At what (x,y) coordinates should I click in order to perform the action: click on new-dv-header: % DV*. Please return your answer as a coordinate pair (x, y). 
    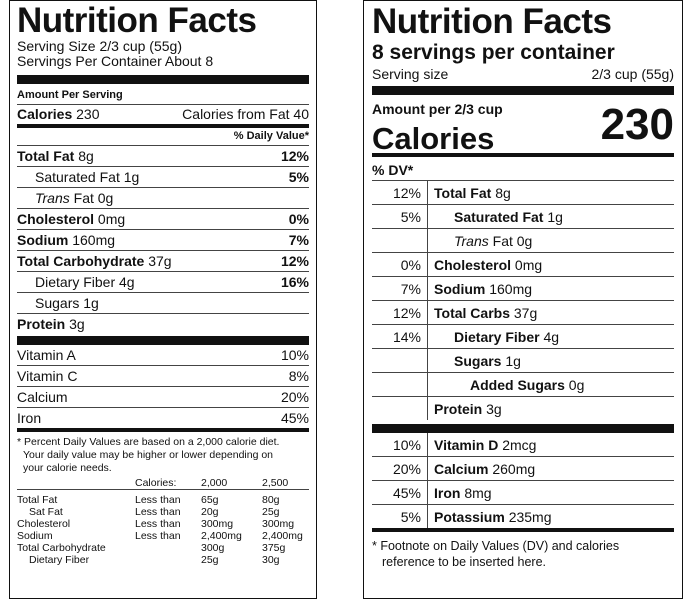
    Looking at the image, I should click on (393, 170).